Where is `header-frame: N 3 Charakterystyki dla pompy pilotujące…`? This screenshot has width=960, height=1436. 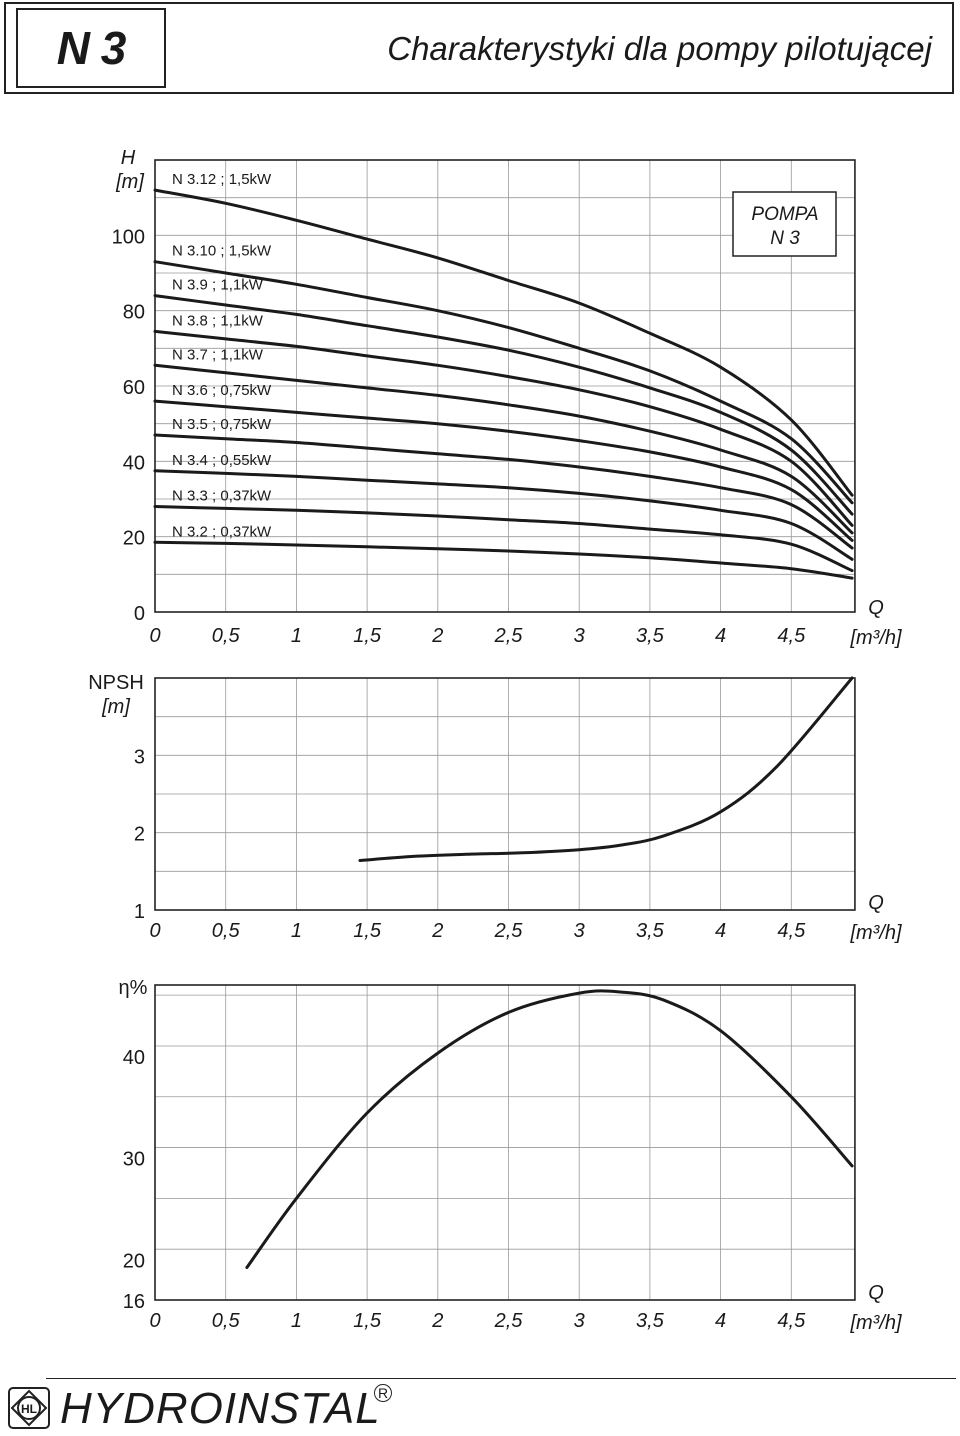
header-frame: N 3 Charakterystyki dla pompy pilotujące… is located at coordinates (479, 48).